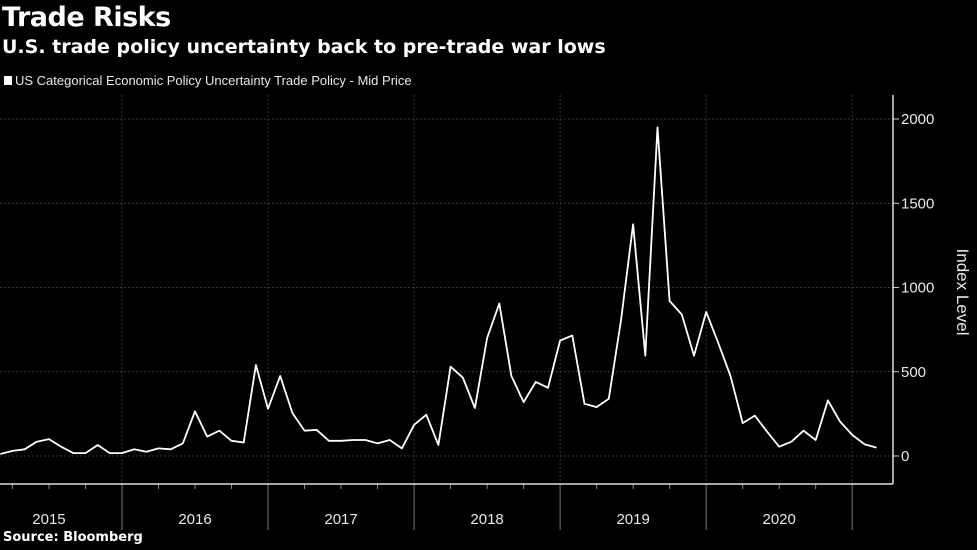 This screenshot has height=550, width=977. I want to click on y-tick-label: 2000, so click(917, 119).